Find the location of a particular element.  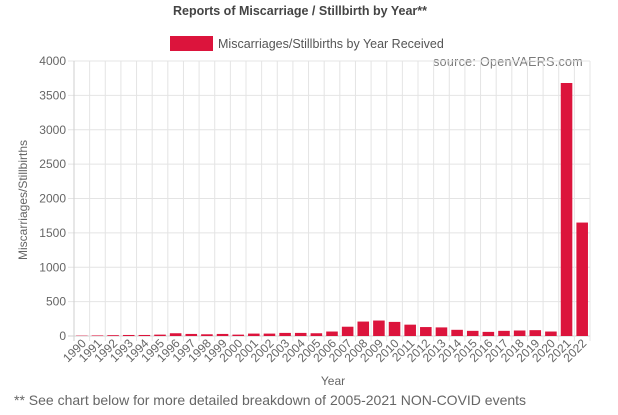

y-tick-label: 2000 is located at coordinates (52, 199).